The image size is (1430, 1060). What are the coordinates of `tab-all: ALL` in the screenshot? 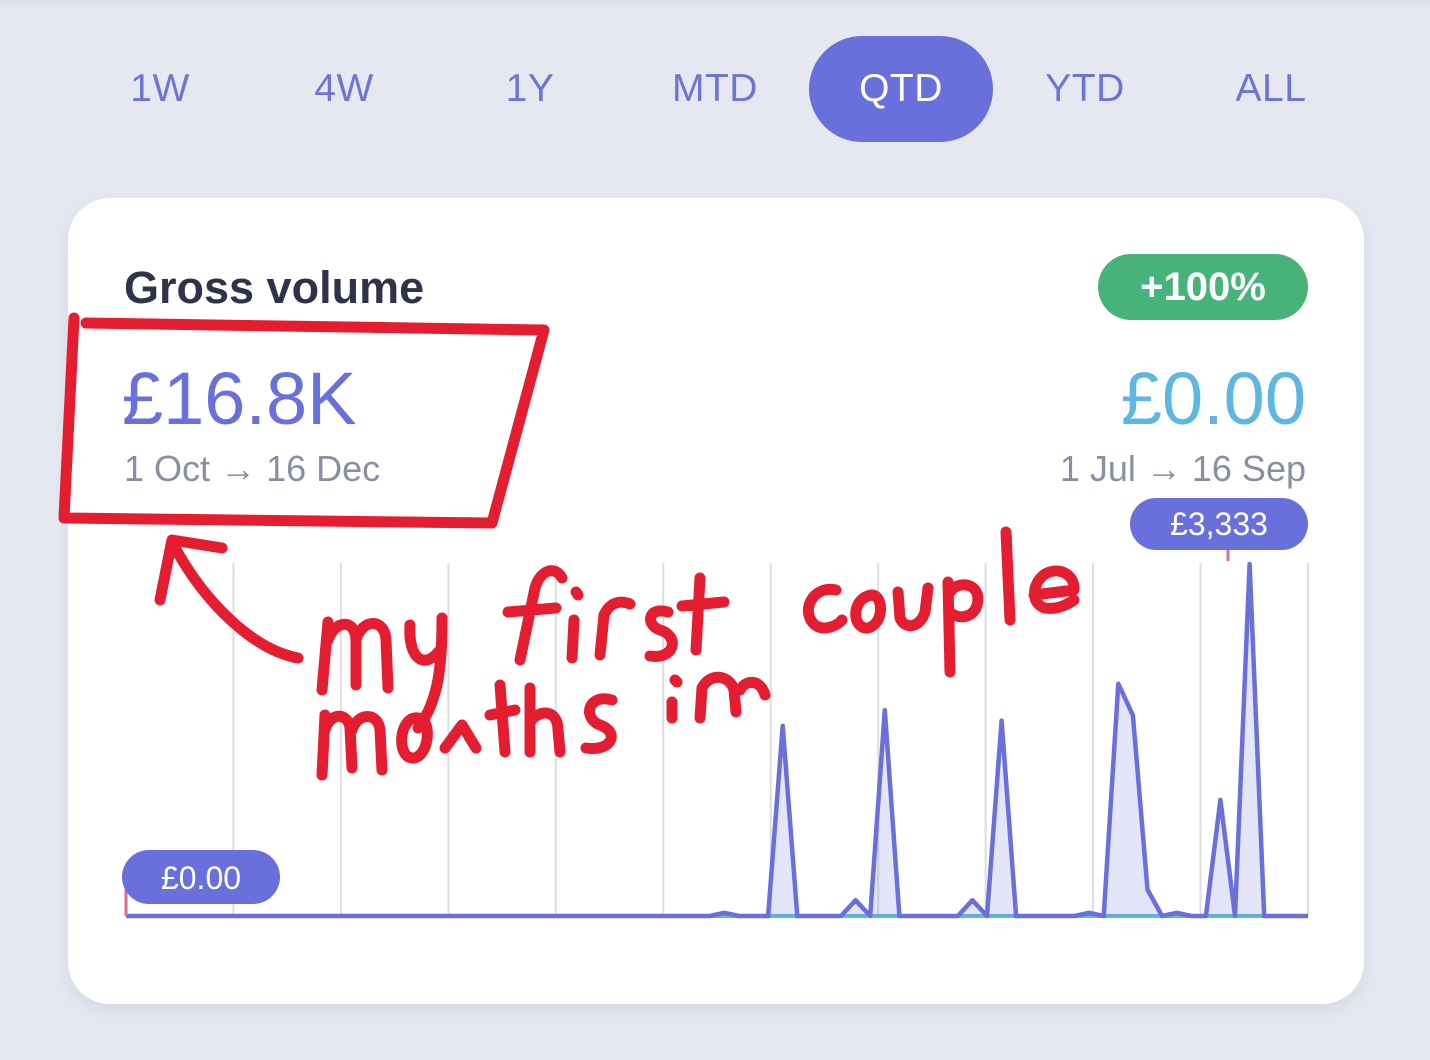 It's located at (1271, 88).